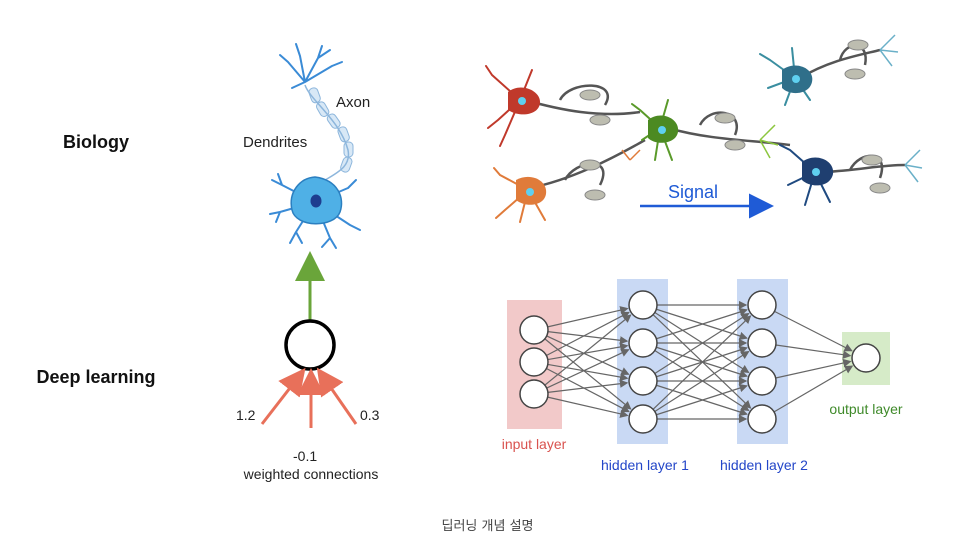 The width and height of the screenshot is (975, 554). I want to click on weight-label-1: 1.2, so click(246, 415).